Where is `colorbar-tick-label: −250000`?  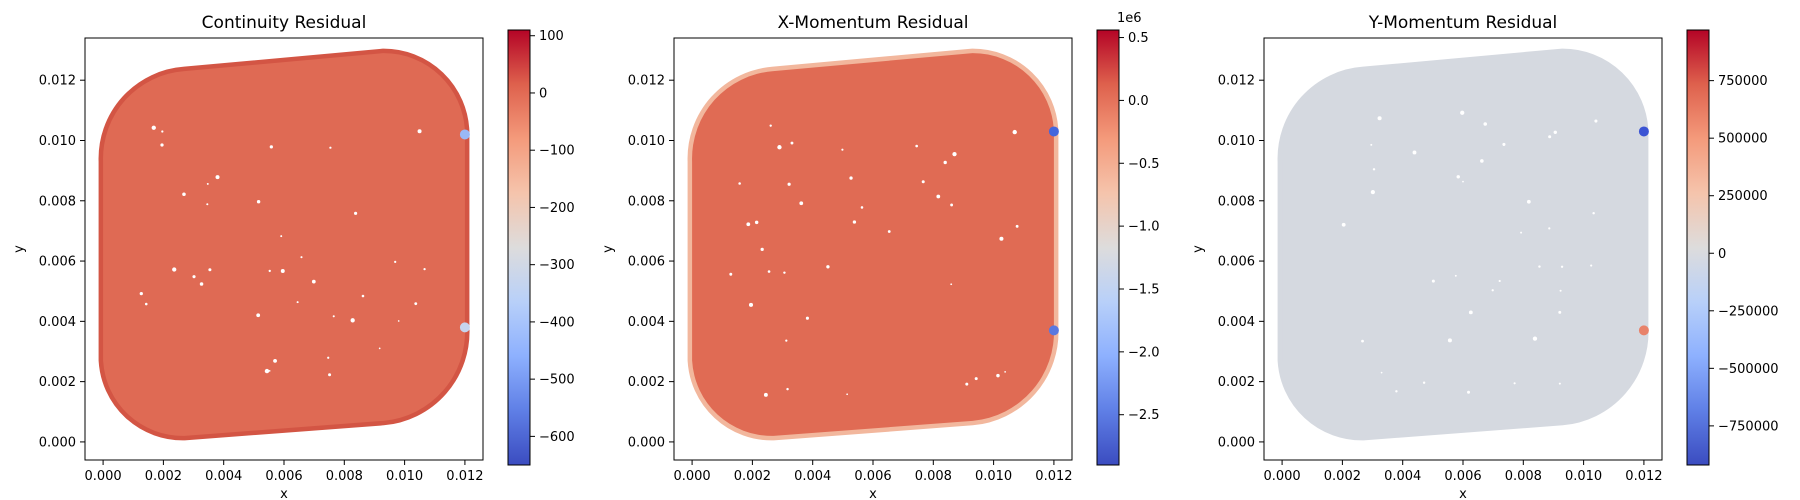 colorbar-tick-label: −250000 is located at coordinates (1748, 311).